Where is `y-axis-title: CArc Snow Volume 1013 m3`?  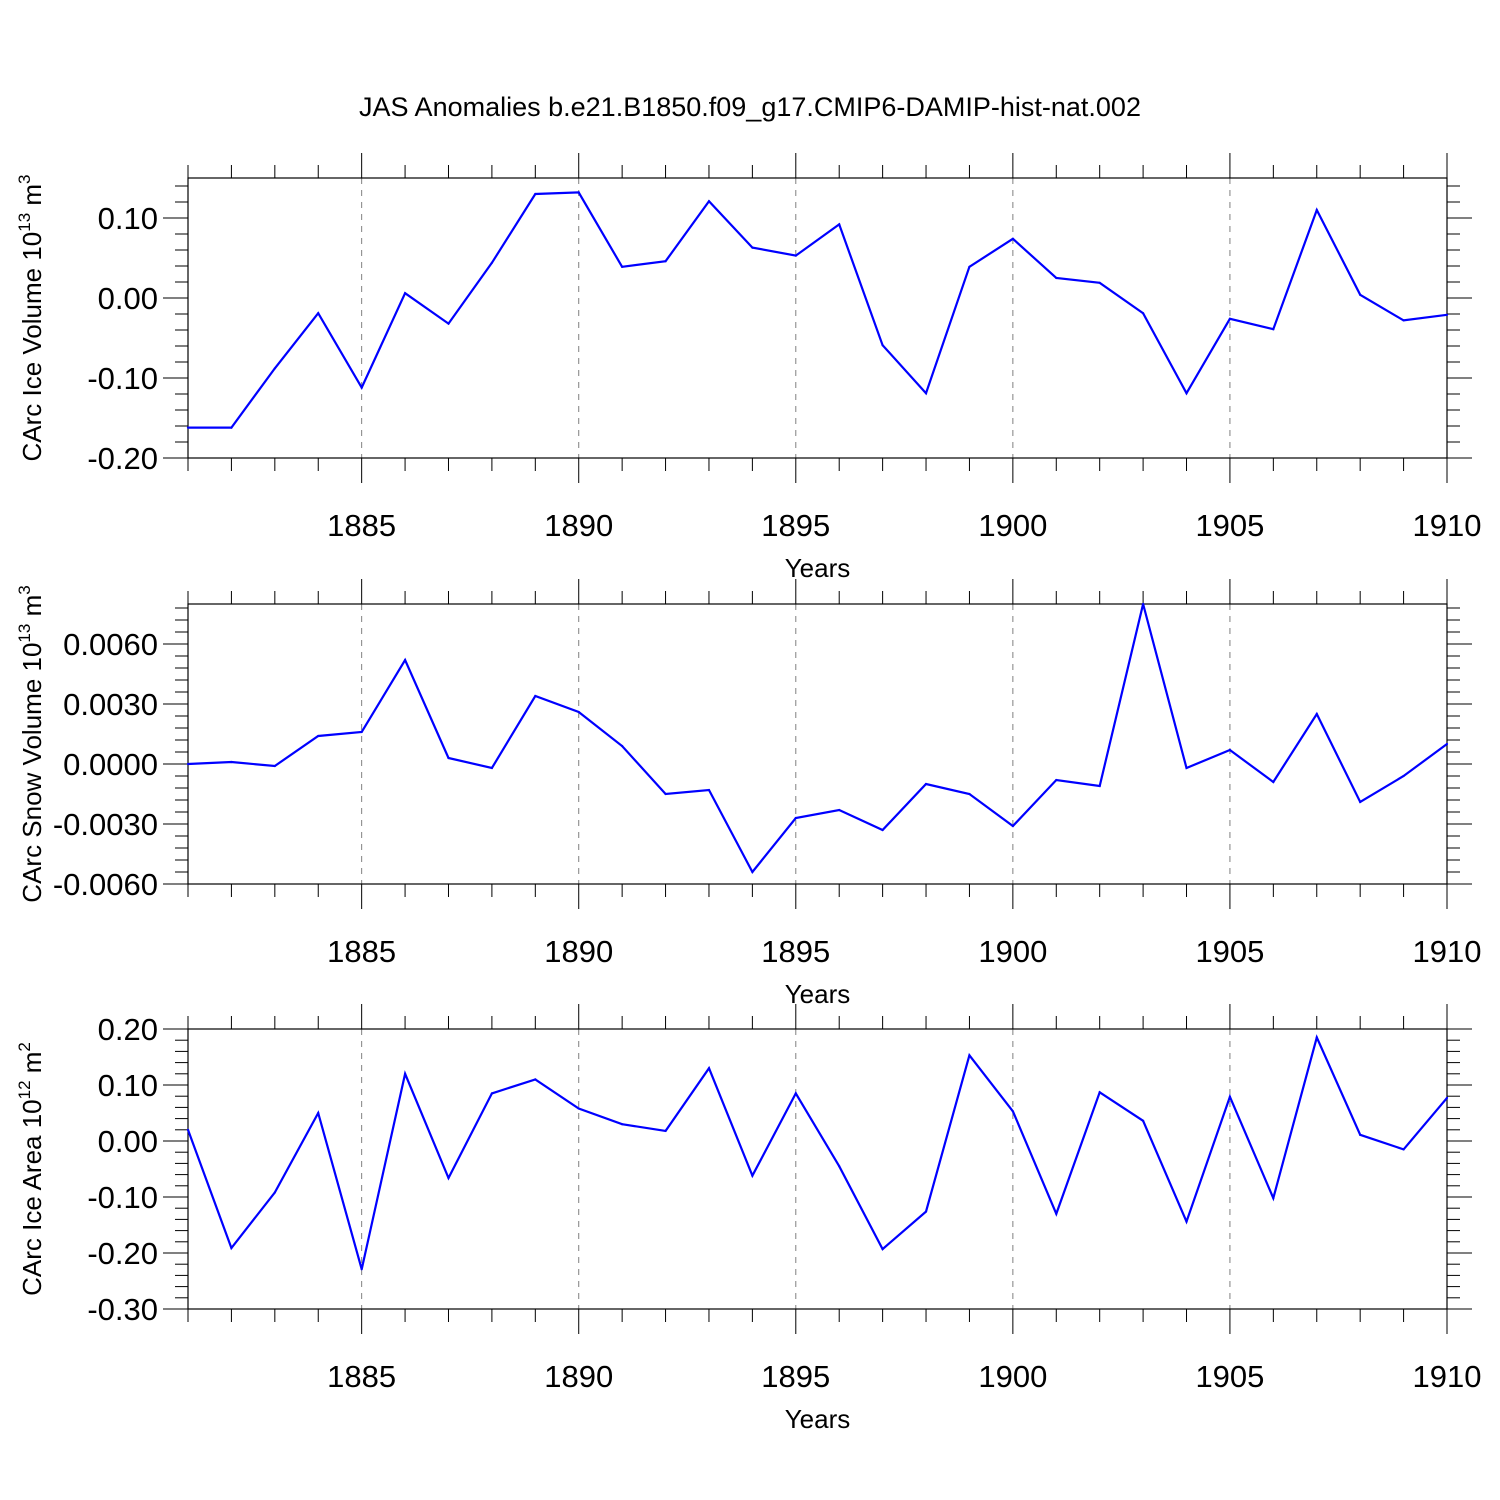 y-axis-title: CArc Snow Volume 1013 m3 is located at coordinates (31, 743).